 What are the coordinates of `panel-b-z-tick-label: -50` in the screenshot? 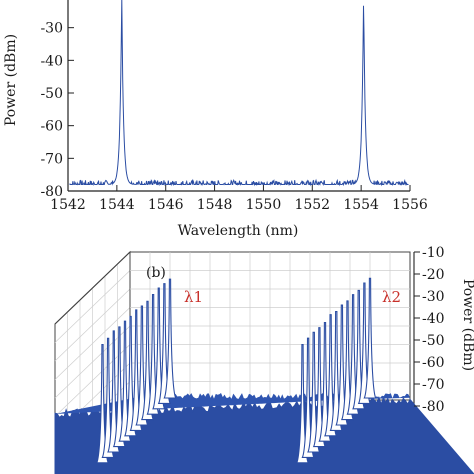 It's located at (433, 341).